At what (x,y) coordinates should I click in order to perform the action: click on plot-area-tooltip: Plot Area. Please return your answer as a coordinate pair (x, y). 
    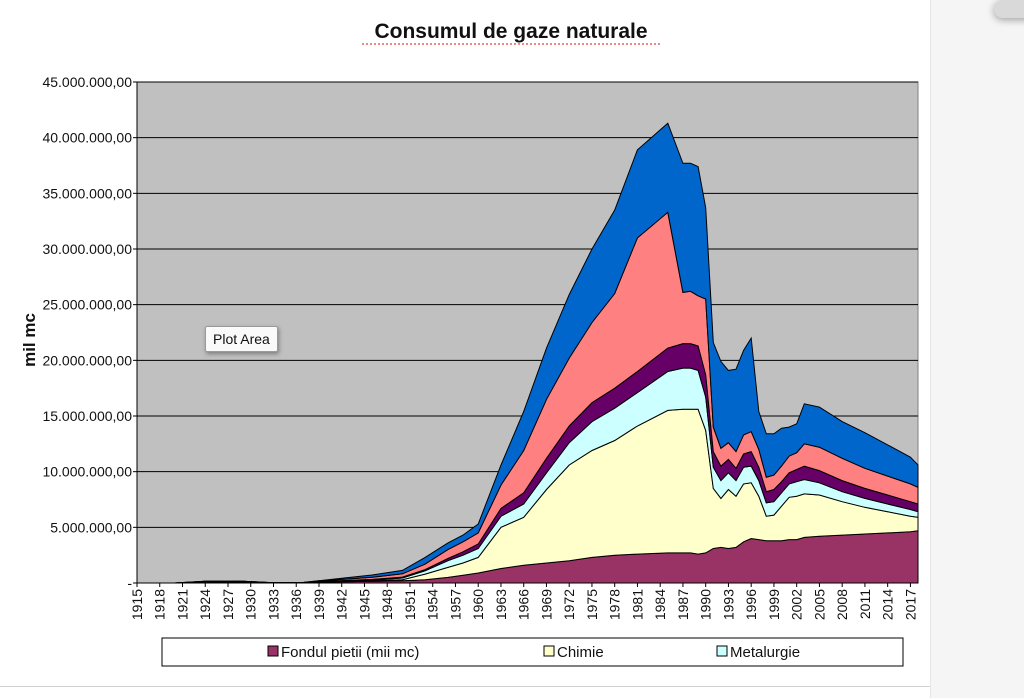
    Looking at the image, I should click on (241, 339).